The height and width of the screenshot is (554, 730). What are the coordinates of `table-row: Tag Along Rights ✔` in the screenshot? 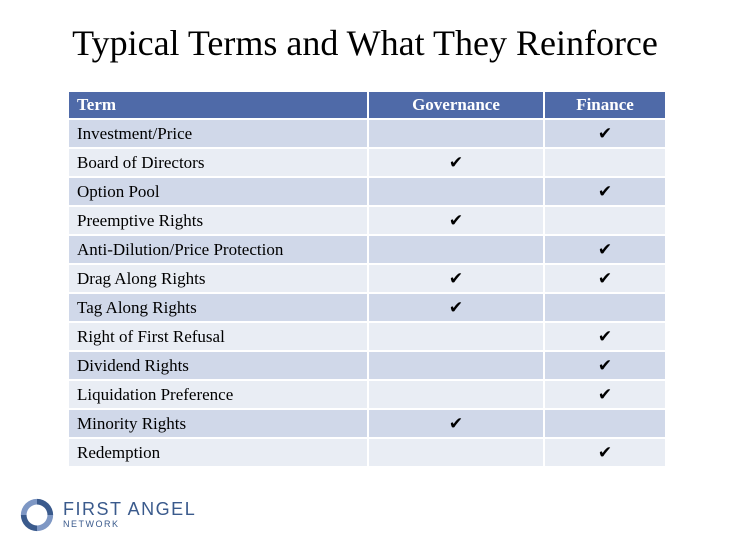 It's located at (367, 307).